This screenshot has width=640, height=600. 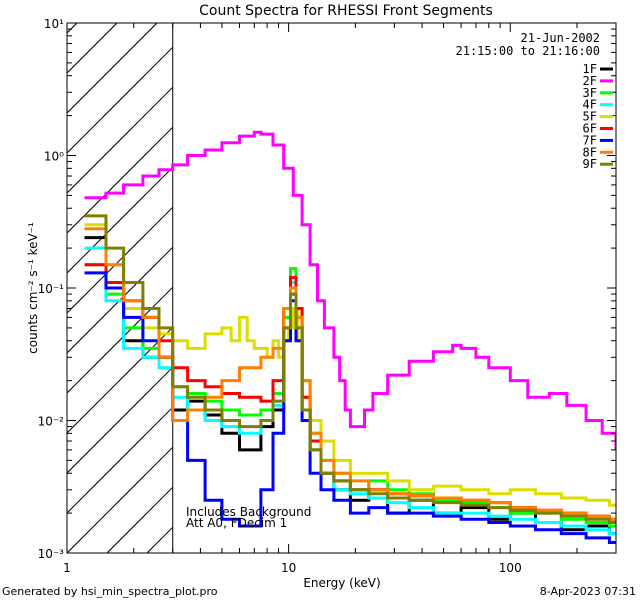 I want to click on legend-label-9F: 9F, so click(x=590, y=164).